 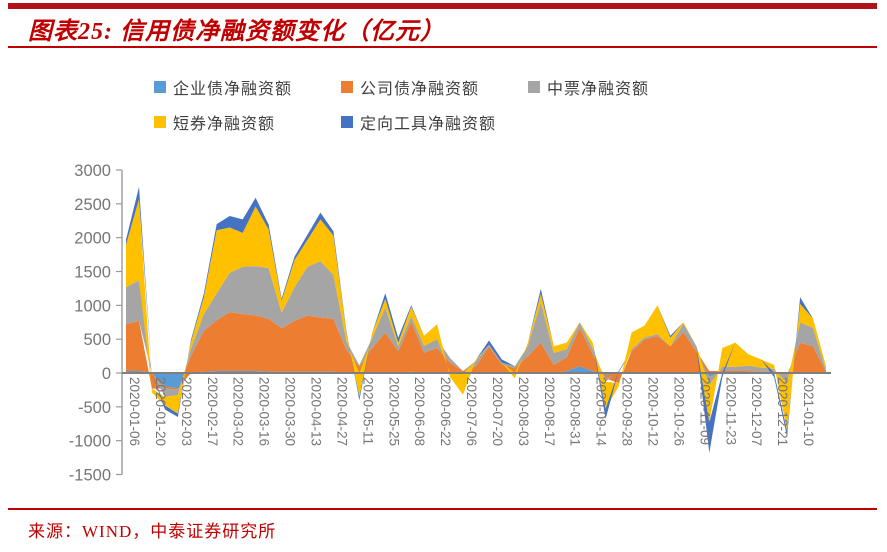 I want to click on legend-label-short-term-notes: 短券净融资额, so click(x=224, y=124).